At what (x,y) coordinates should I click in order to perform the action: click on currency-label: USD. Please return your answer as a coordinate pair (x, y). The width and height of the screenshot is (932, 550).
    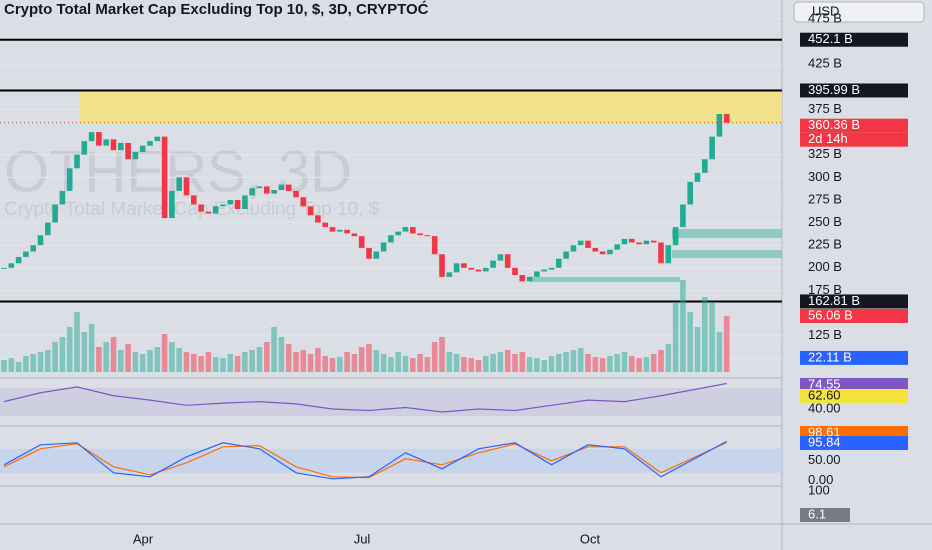
    Looking at the image, I should click on (825, 10).